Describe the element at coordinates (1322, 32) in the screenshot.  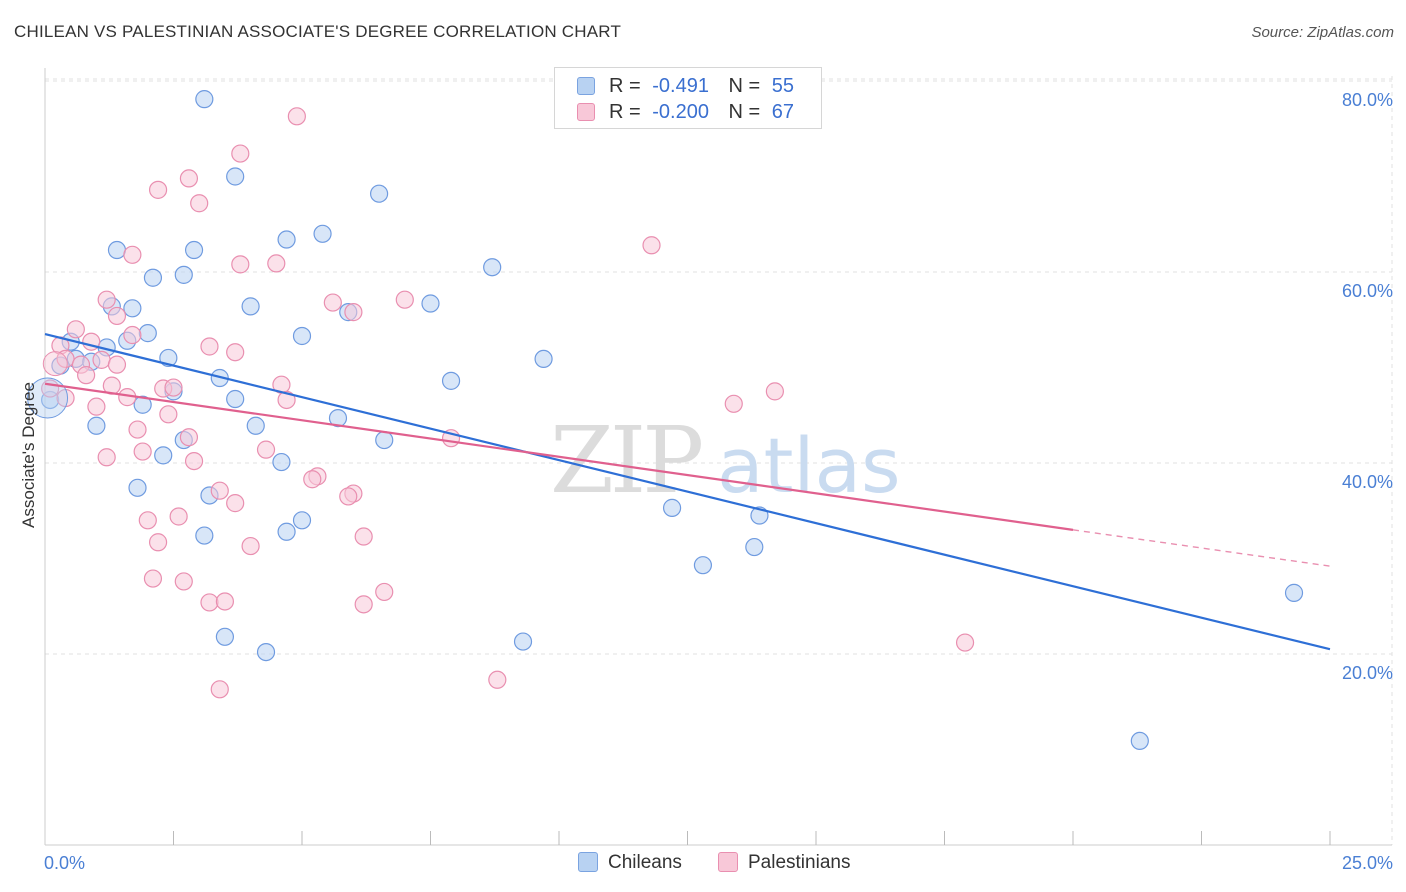
I see `chart-source: Source: ZipAtlas.com` at that location.